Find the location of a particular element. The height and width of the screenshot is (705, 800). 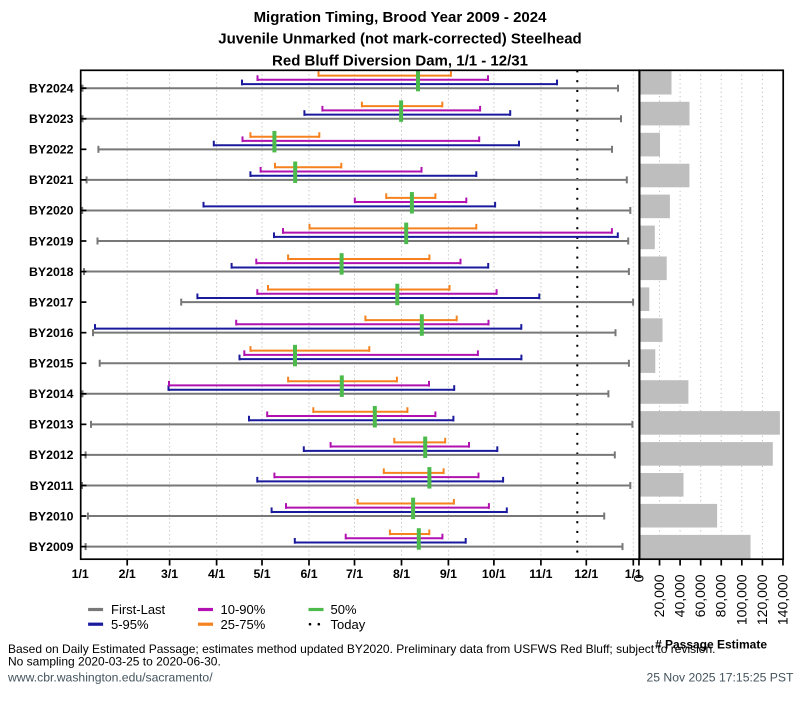

svg-text: 100,000 is located at coordinates (741, 599).